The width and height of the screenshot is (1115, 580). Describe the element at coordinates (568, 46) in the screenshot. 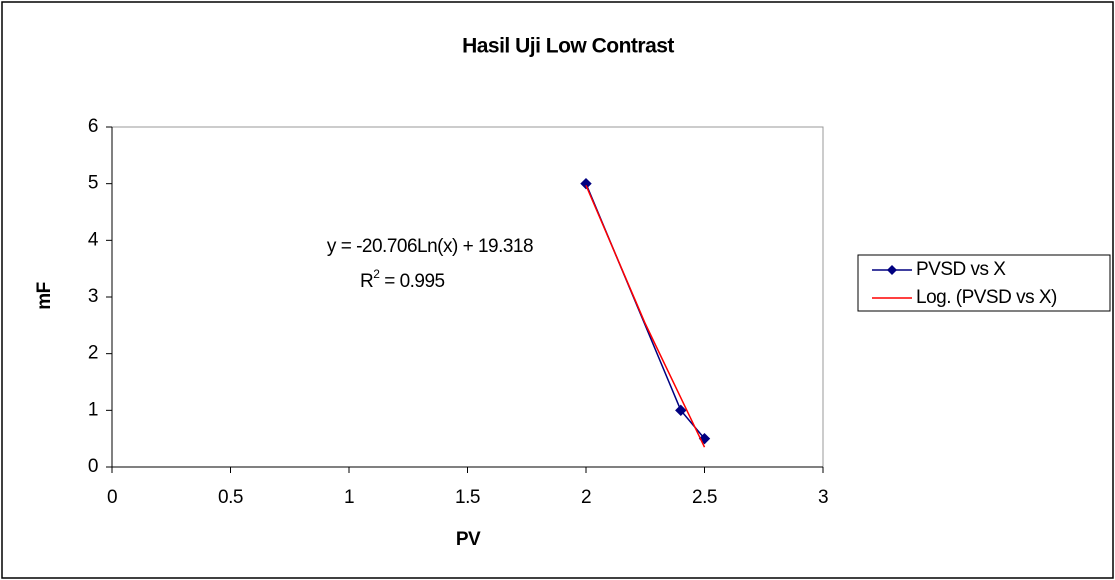

I see `chart-title: Hasil Uji Low Contrast` at that location.